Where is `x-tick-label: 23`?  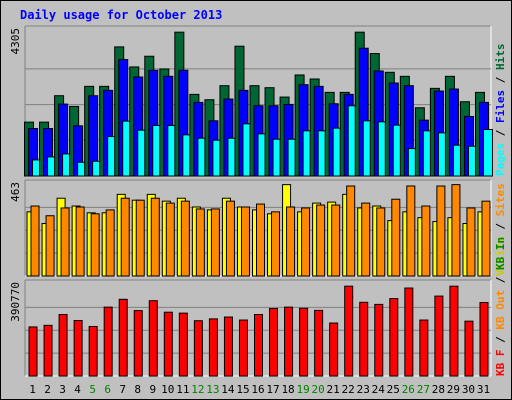 x-tick-label: 23 is located at coordinates (363, 389).